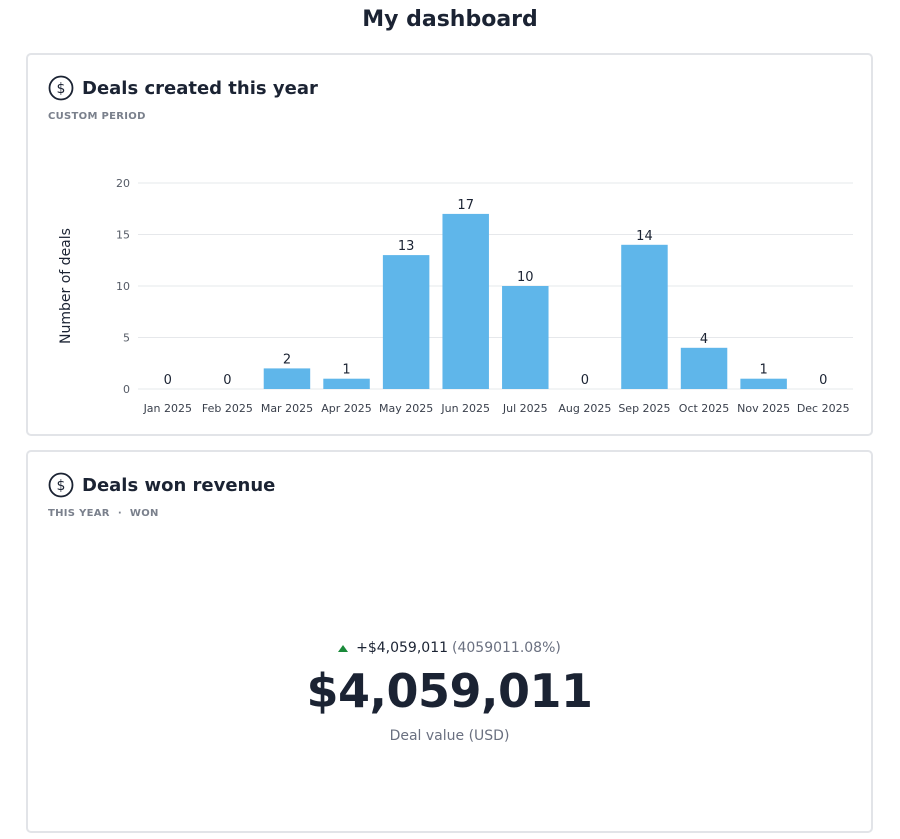 This screenshot has height=839, width=900. Describe the element at coordinates (449, 691) in the screenshot. I see `kpi-value: $4,059,011` at that location.